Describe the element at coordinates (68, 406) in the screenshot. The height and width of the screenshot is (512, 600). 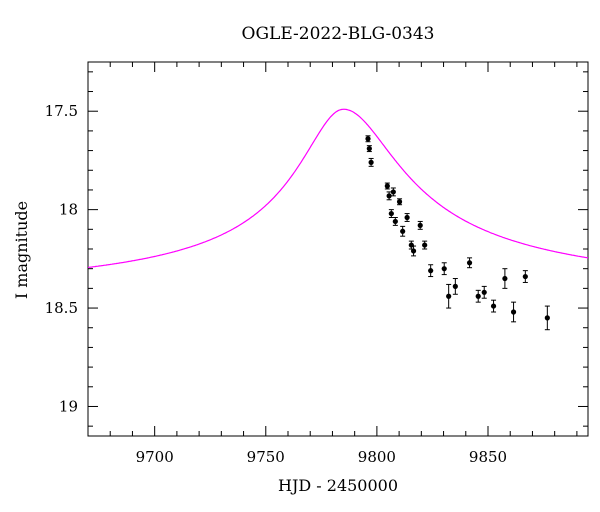
I see `y-tick-label: 19` at that location.